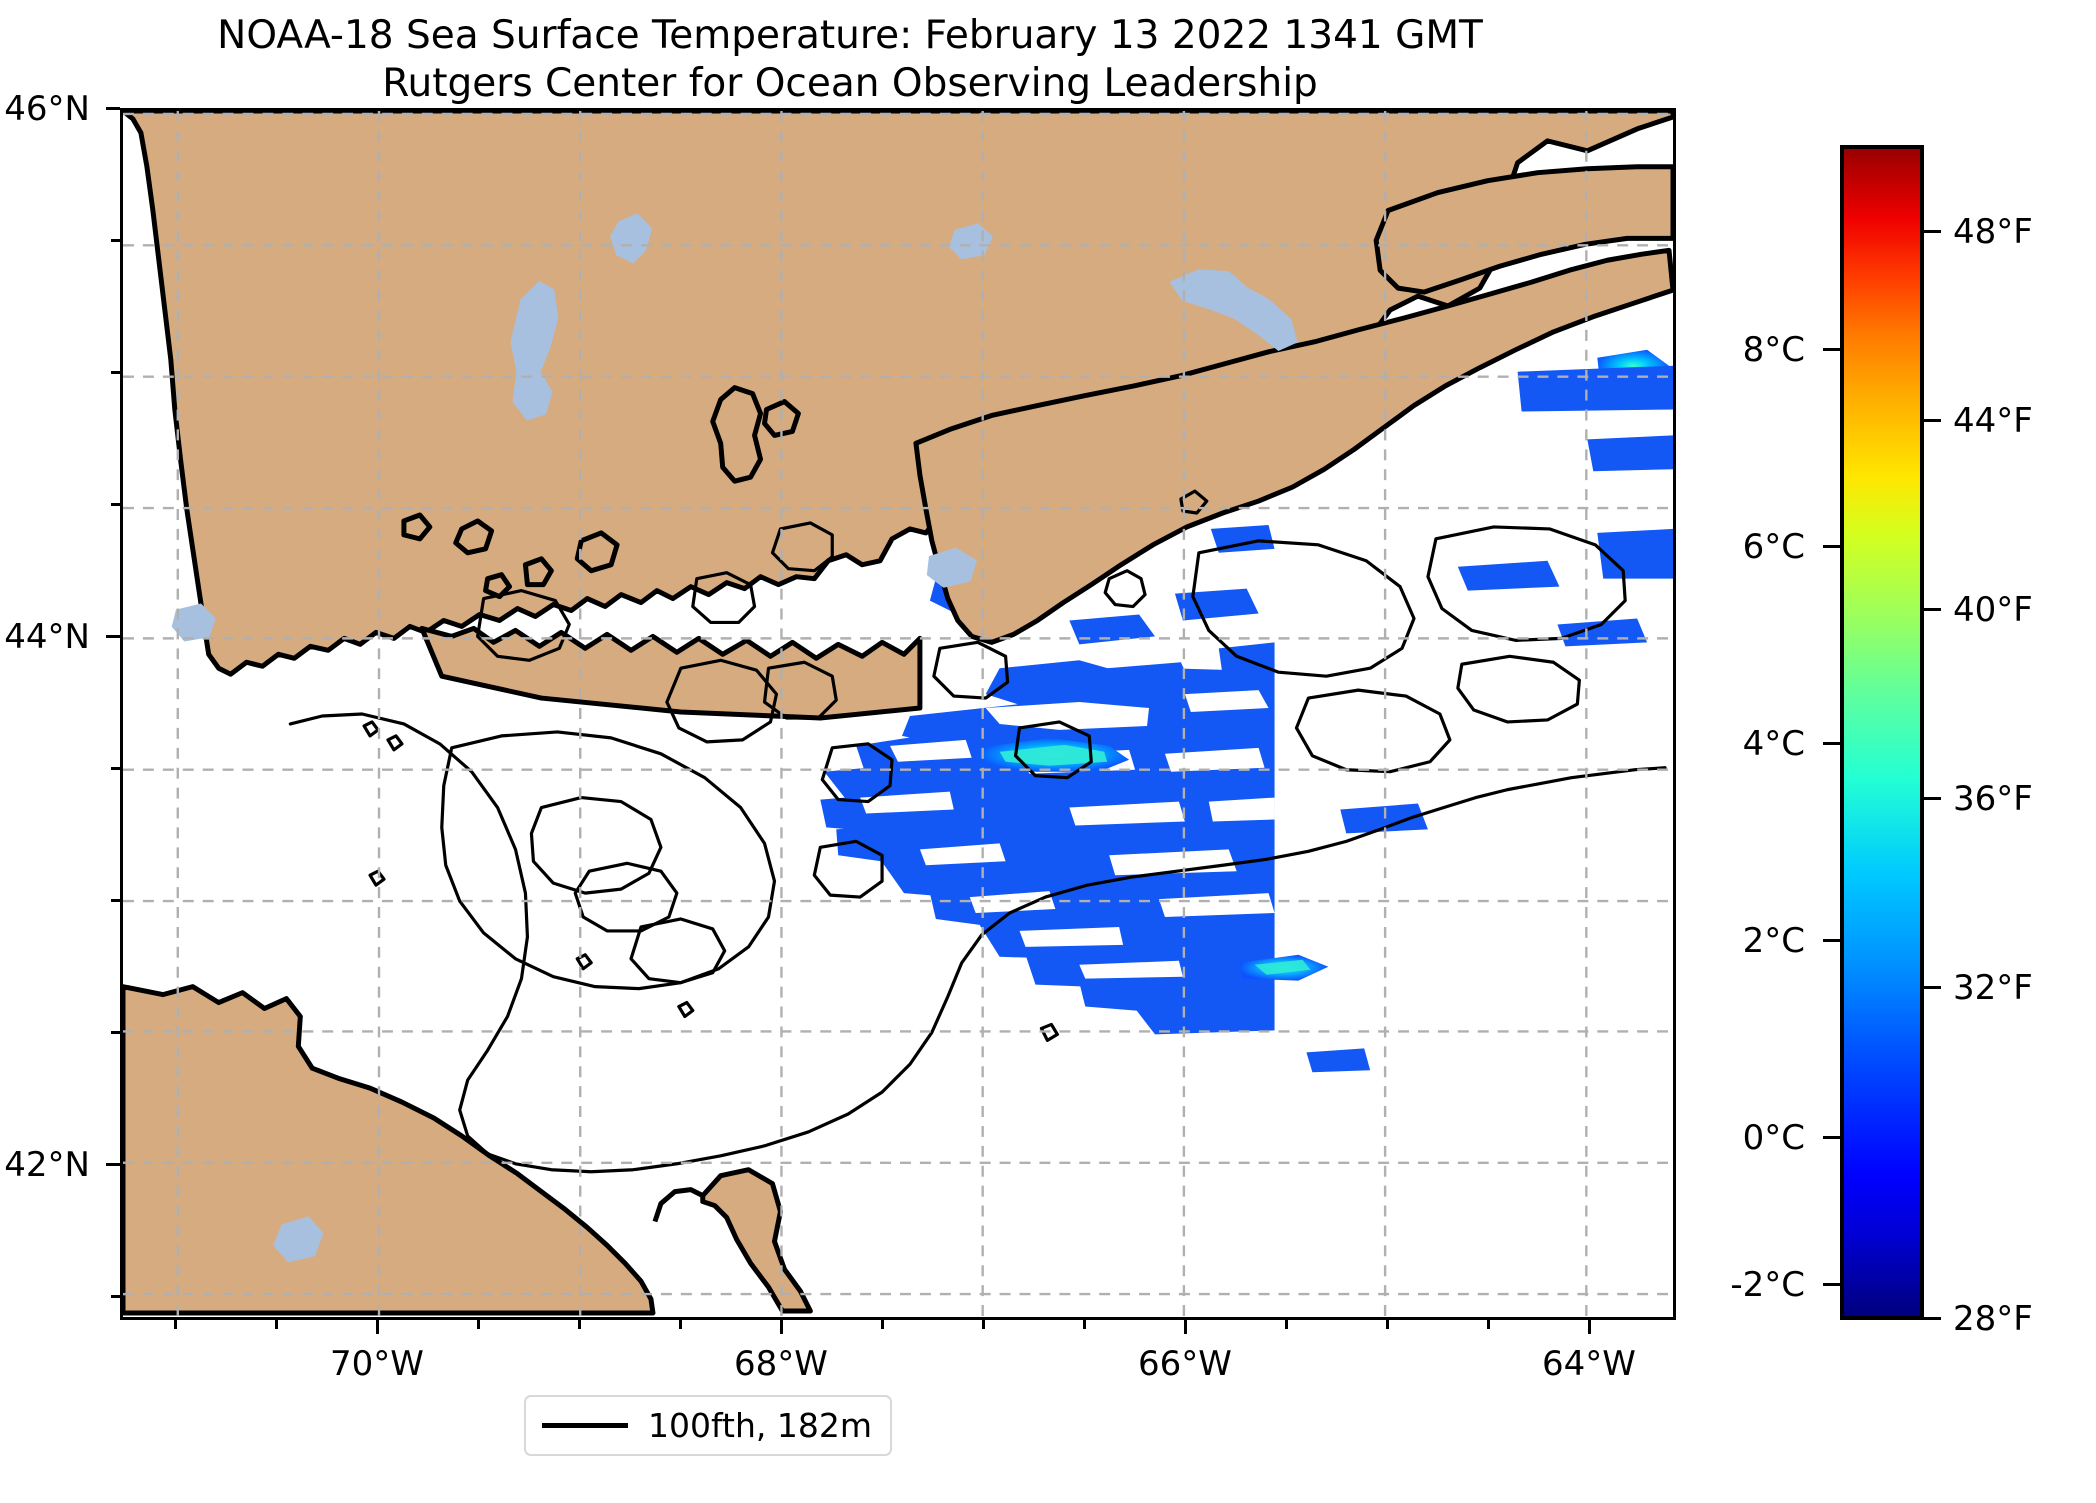  Describe the element at coordinates (1185, 1364) in the screenshot. I see `x-axis-label-66W: 66°W` at that location.